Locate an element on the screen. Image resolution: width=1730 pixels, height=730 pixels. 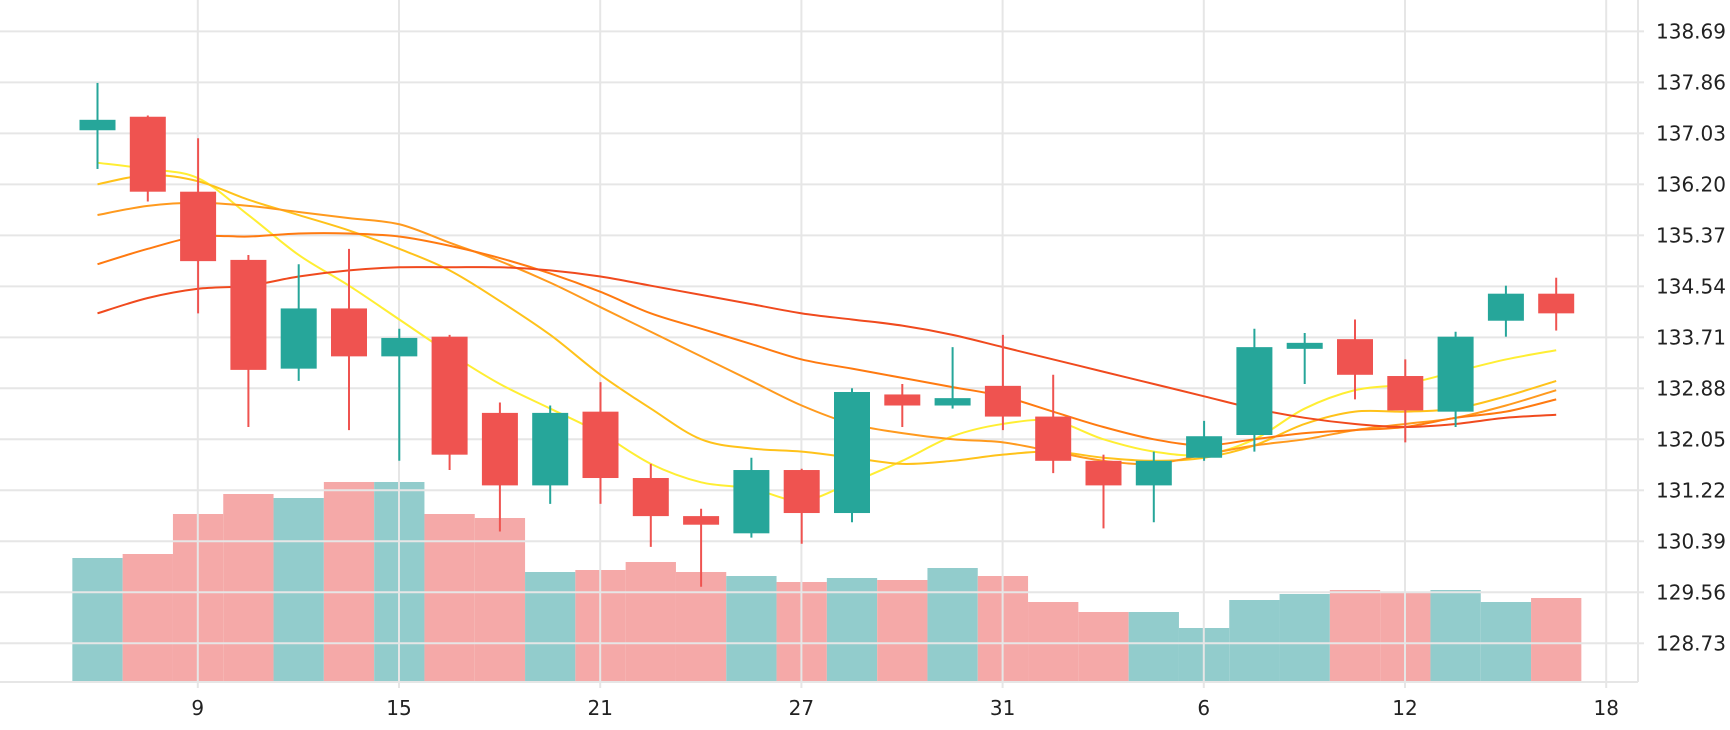
y-tick-label: 132.05 is located at coordinates (1691, 439).